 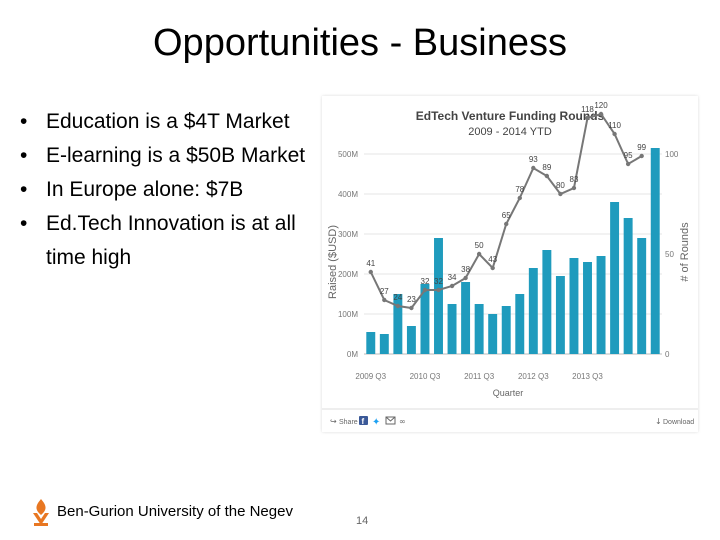 I want to click on x-tick-label: 2012 Q3, so click(x=533, y=376).